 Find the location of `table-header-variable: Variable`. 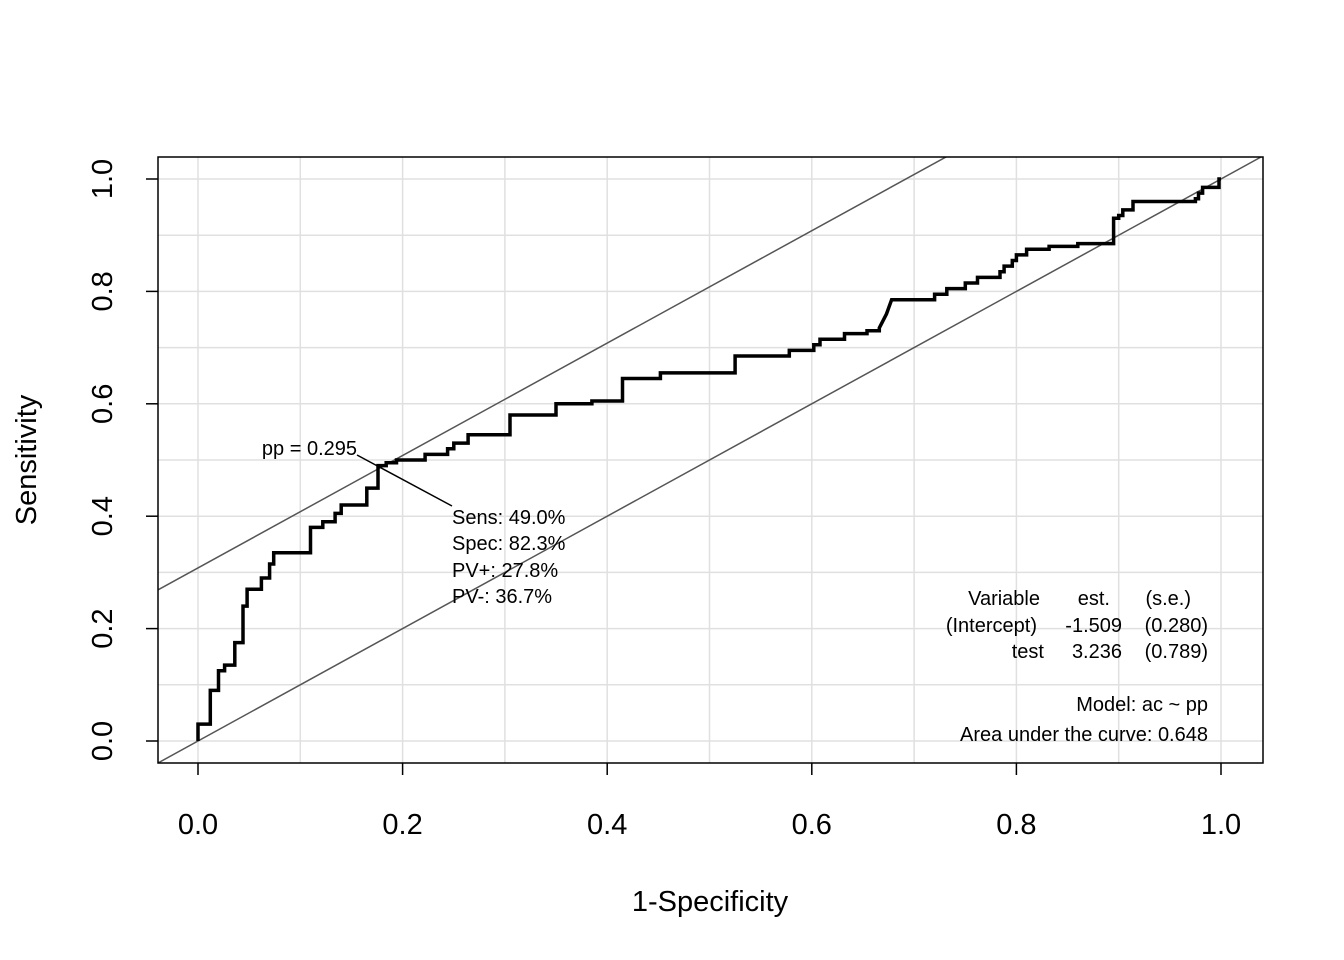

table-header-variable: Variable is located at coordinates (1004, 599).